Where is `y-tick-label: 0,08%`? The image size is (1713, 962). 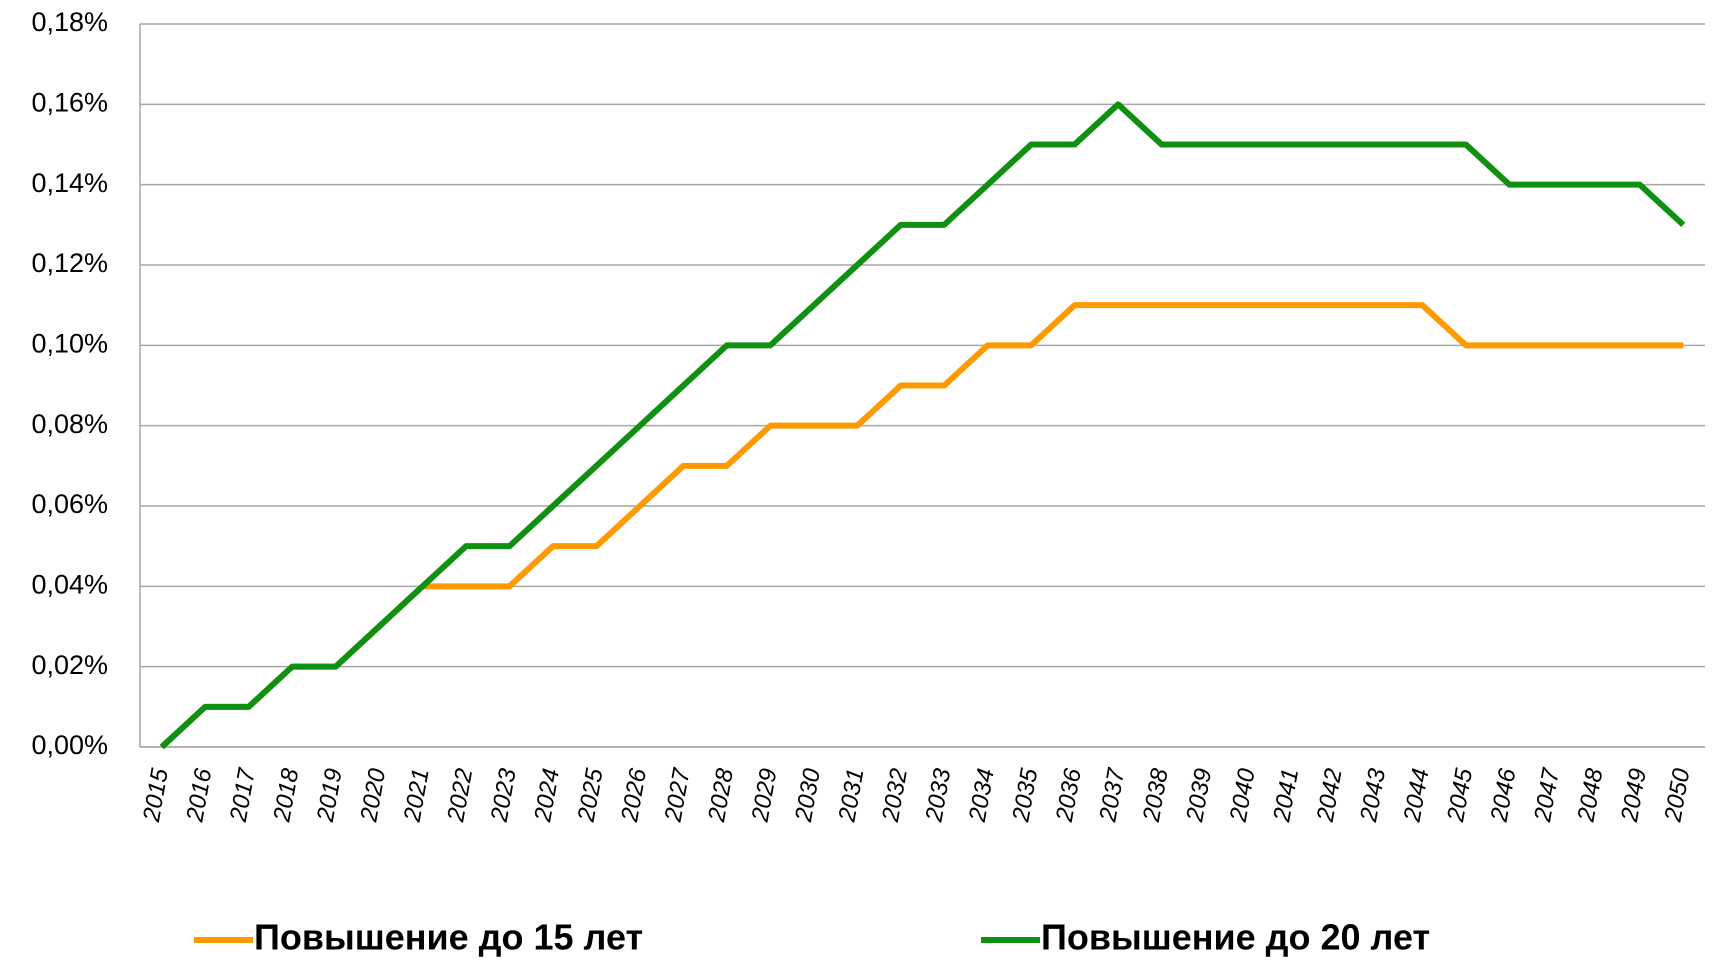 y-tick-label: 0,08% is located at coordinates (69, 424).